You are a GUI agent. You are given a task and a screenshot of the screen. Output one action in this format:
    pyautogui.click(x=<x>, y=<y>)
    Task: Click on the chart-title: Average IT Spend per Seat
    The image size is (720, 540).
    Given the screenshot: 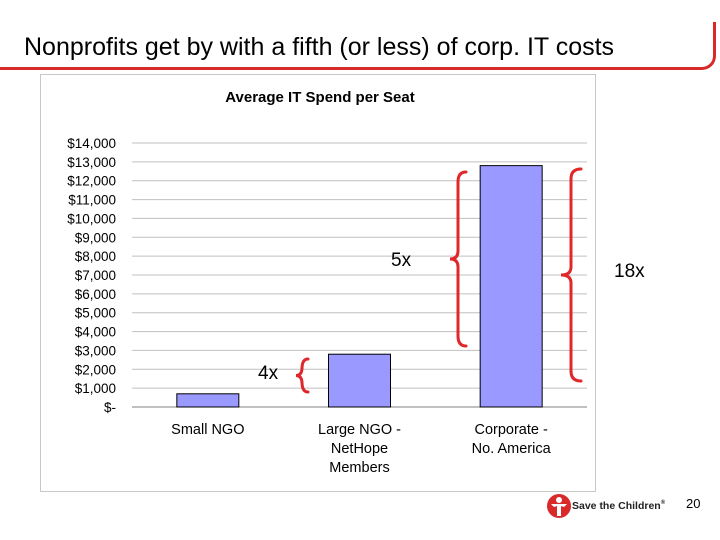 What is the action you would take?
    pyautogui.click(x=320, y=97)
    